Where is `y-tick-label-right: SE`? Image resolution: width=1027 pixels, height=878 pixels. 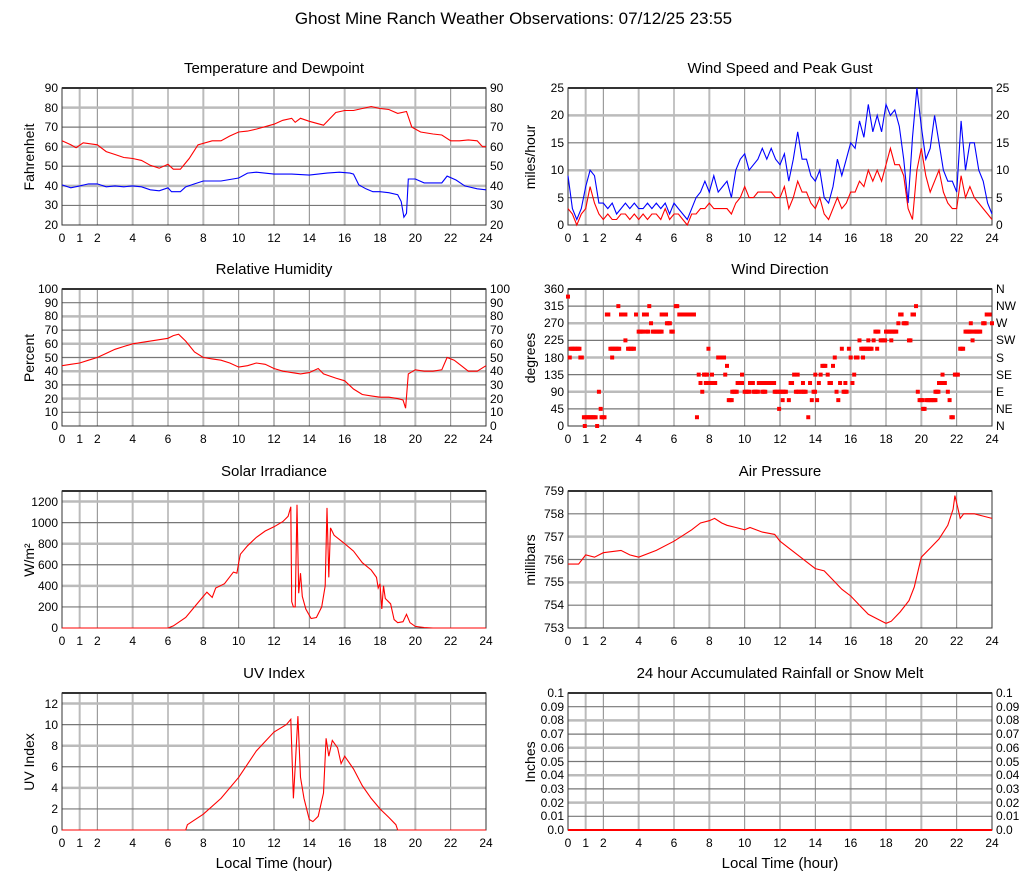
y-tick-label-right: SE is located at coordinates (1004, 374).